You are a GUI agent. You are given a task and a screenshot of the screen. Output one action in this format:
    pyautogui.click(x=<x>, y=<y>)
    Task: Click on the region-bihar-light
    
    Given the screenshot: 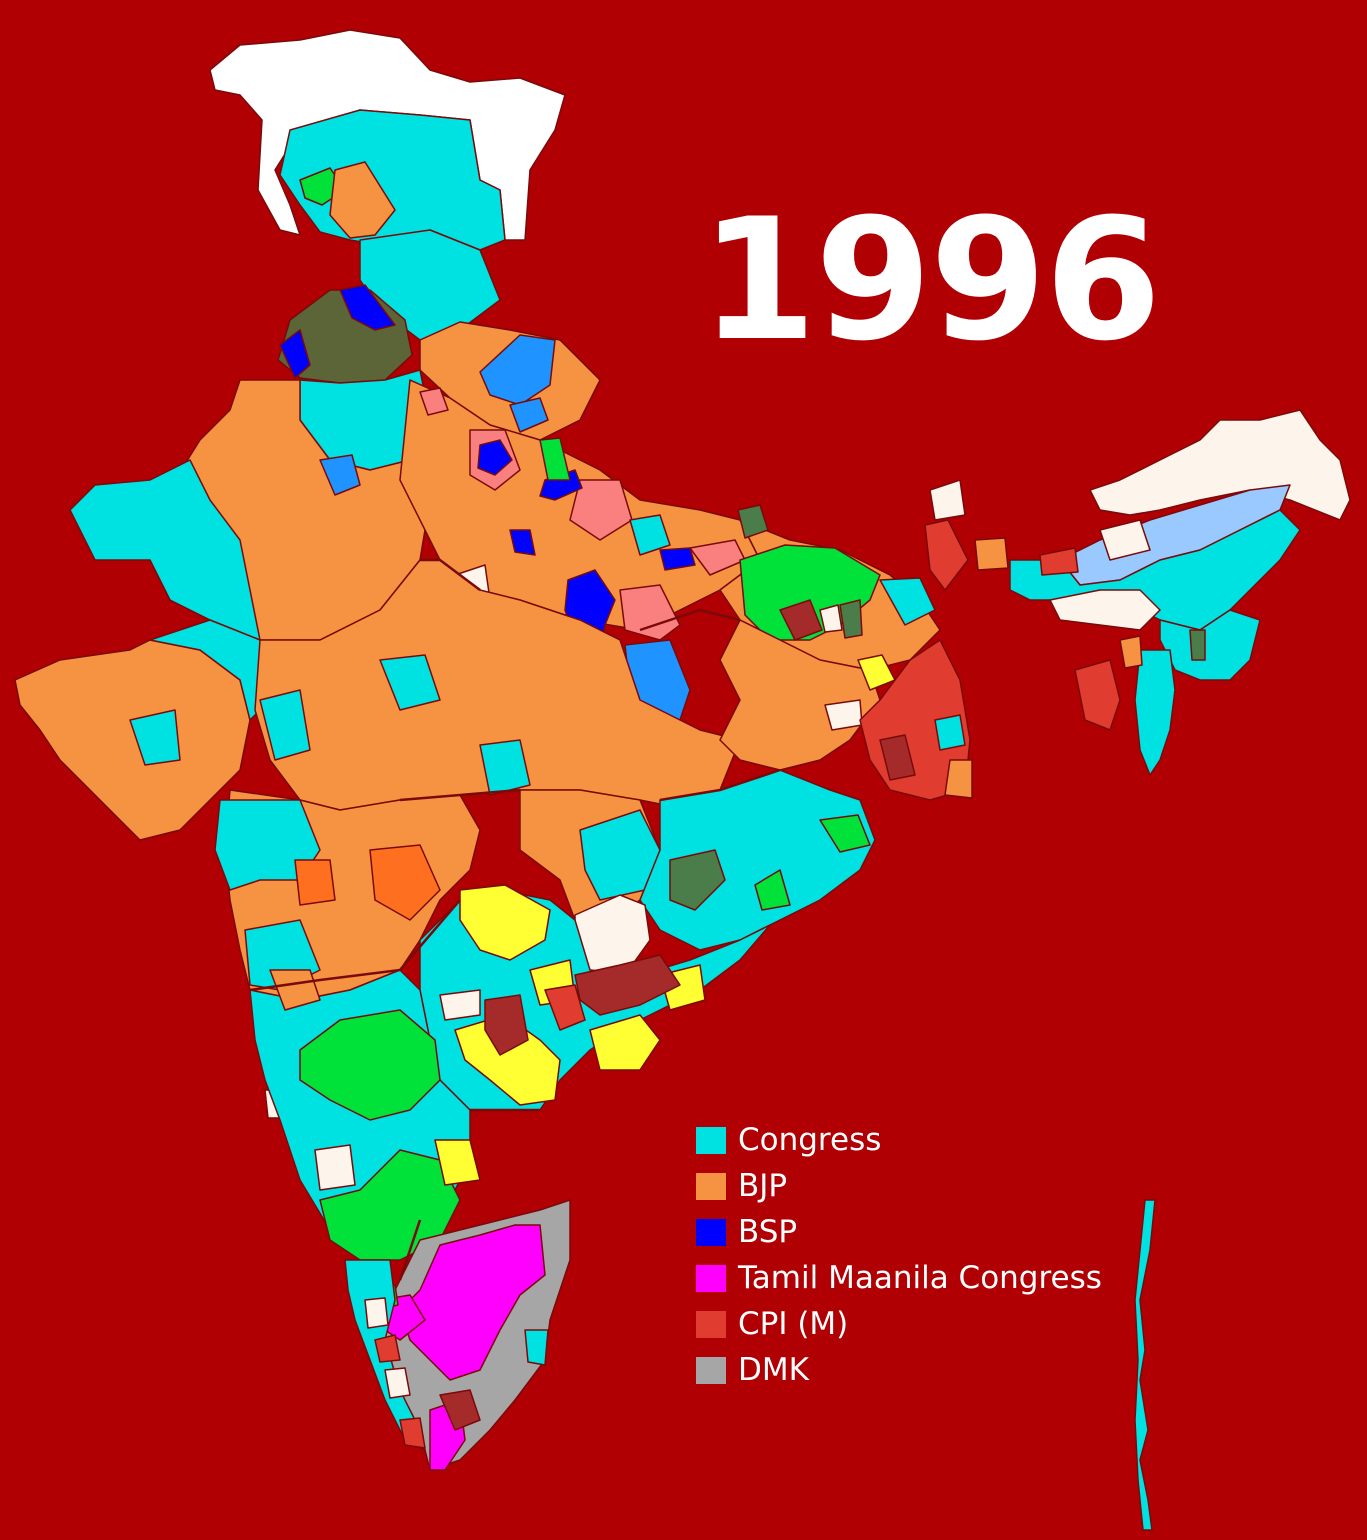 What is the action you would take?
    pyautogui.click(x=831, y=618)
    